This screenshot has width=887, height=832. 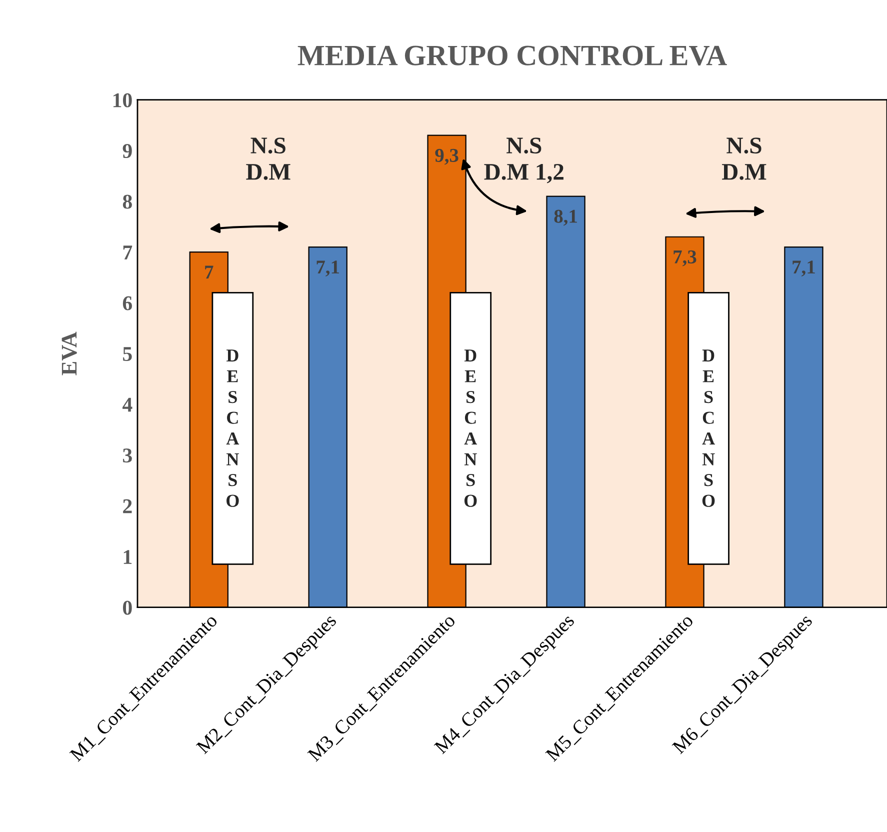 What do you see at coordinates (512, 56) in the screenshot?
I see `chart-title: MEDIA GRUPO CONTROL EVA` at bounding box center [512, 56].